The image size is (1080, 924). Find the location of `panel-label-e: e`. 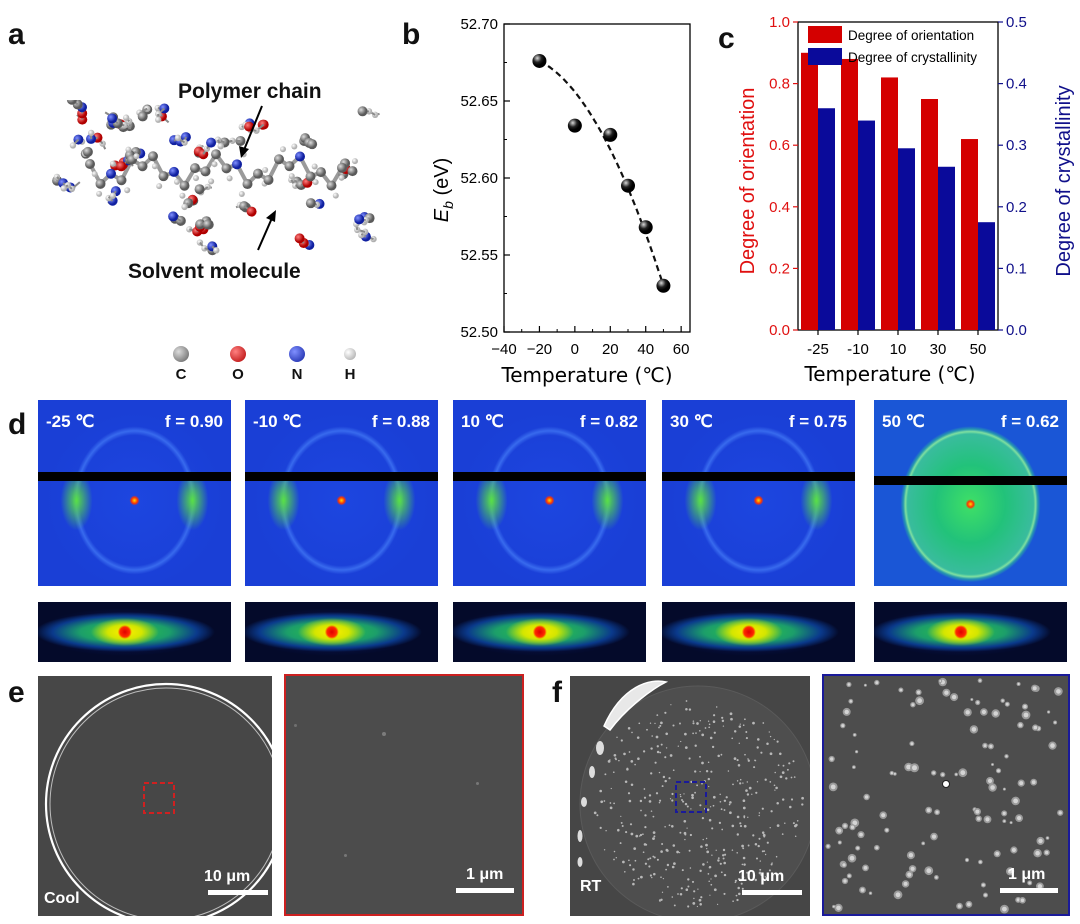

panel-label-e: e is located at coordinates (16, 692).